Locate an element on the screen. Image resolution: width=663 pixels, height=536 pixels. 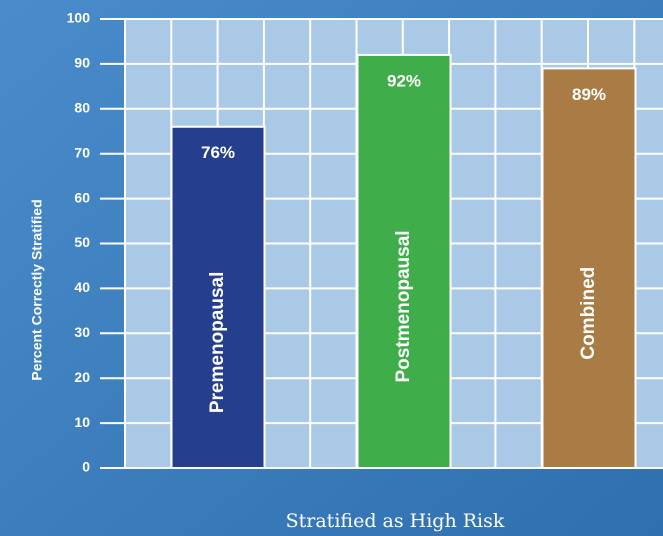
data-label: 92% is located at coordinates (404, 80).